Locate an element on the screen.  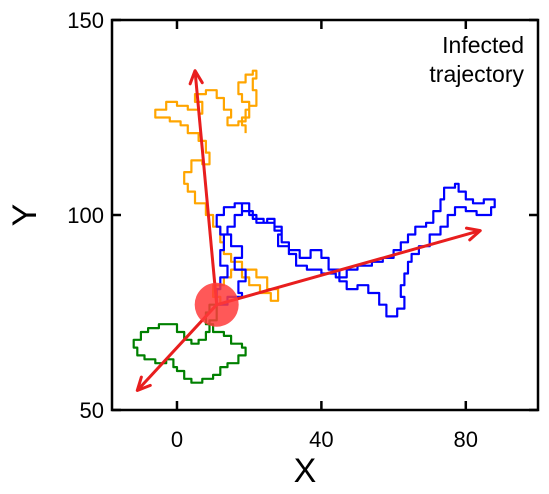
origin-marker is located at coordinates (216, 304).